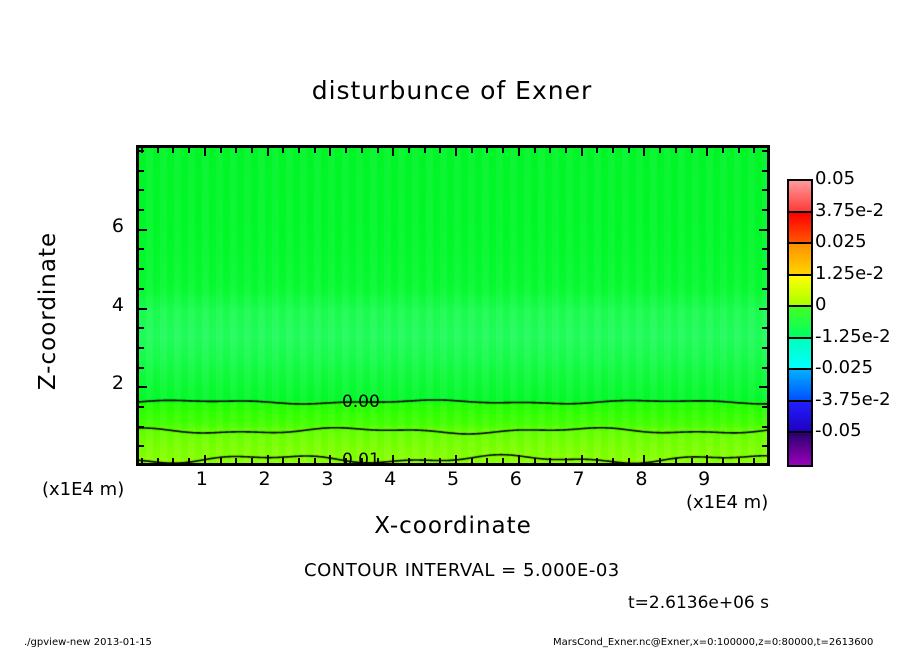 Image resolution: width=904 pixels, height=654 pixels. Describe the element at coordinates (453, 526) in the screenshot. I see `x-axis-title: X-coordinate` at that location.